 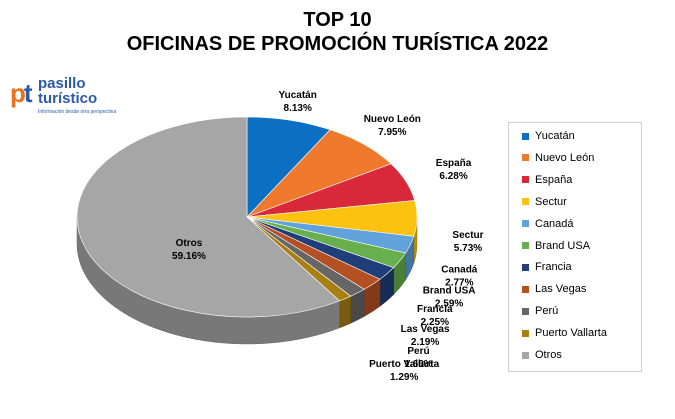 What do you see at coordinates (425, 329) in the screenshot?
I see `data-label-name-las-vegas: Las Vegas` at bounding box center [425, 329].